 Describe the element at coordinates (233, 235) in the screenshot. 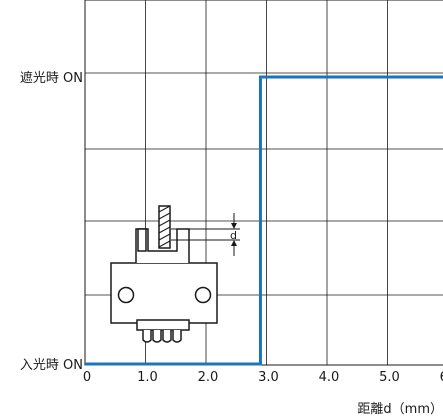

I see `inset-d-label: d` at that location.